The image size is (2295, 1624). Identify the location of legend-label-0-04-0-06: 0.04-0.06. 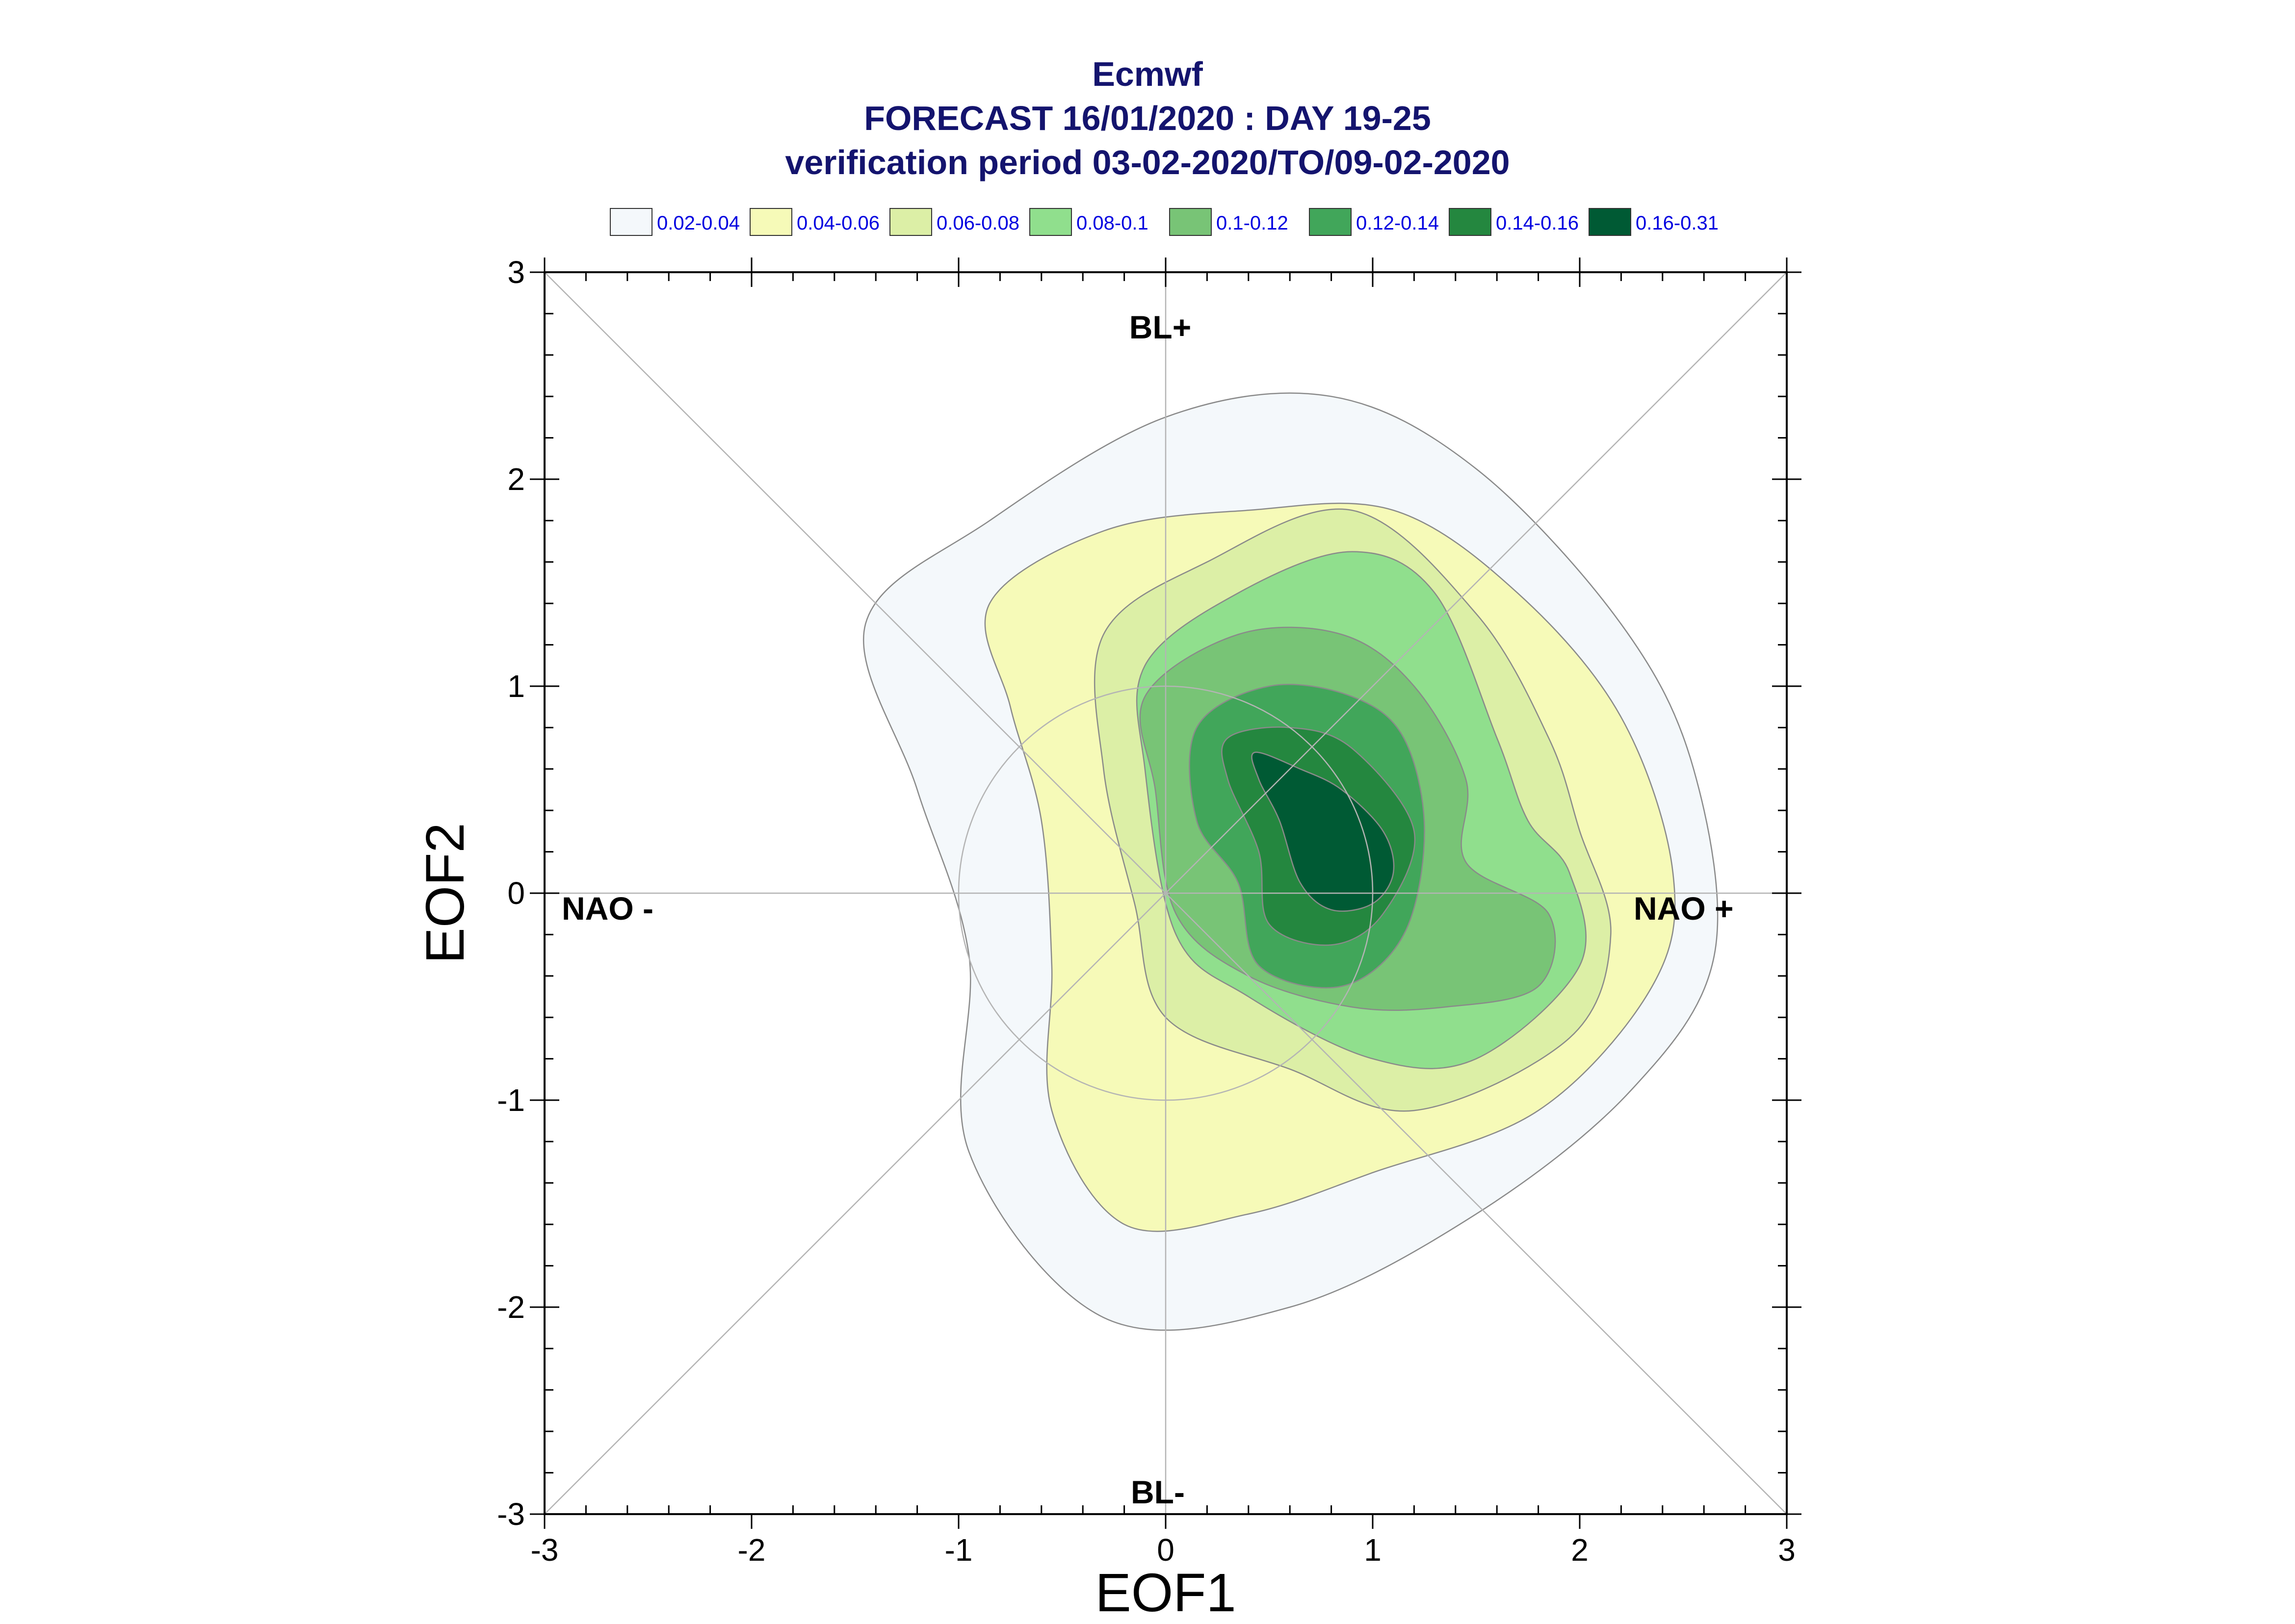
(839, 223).